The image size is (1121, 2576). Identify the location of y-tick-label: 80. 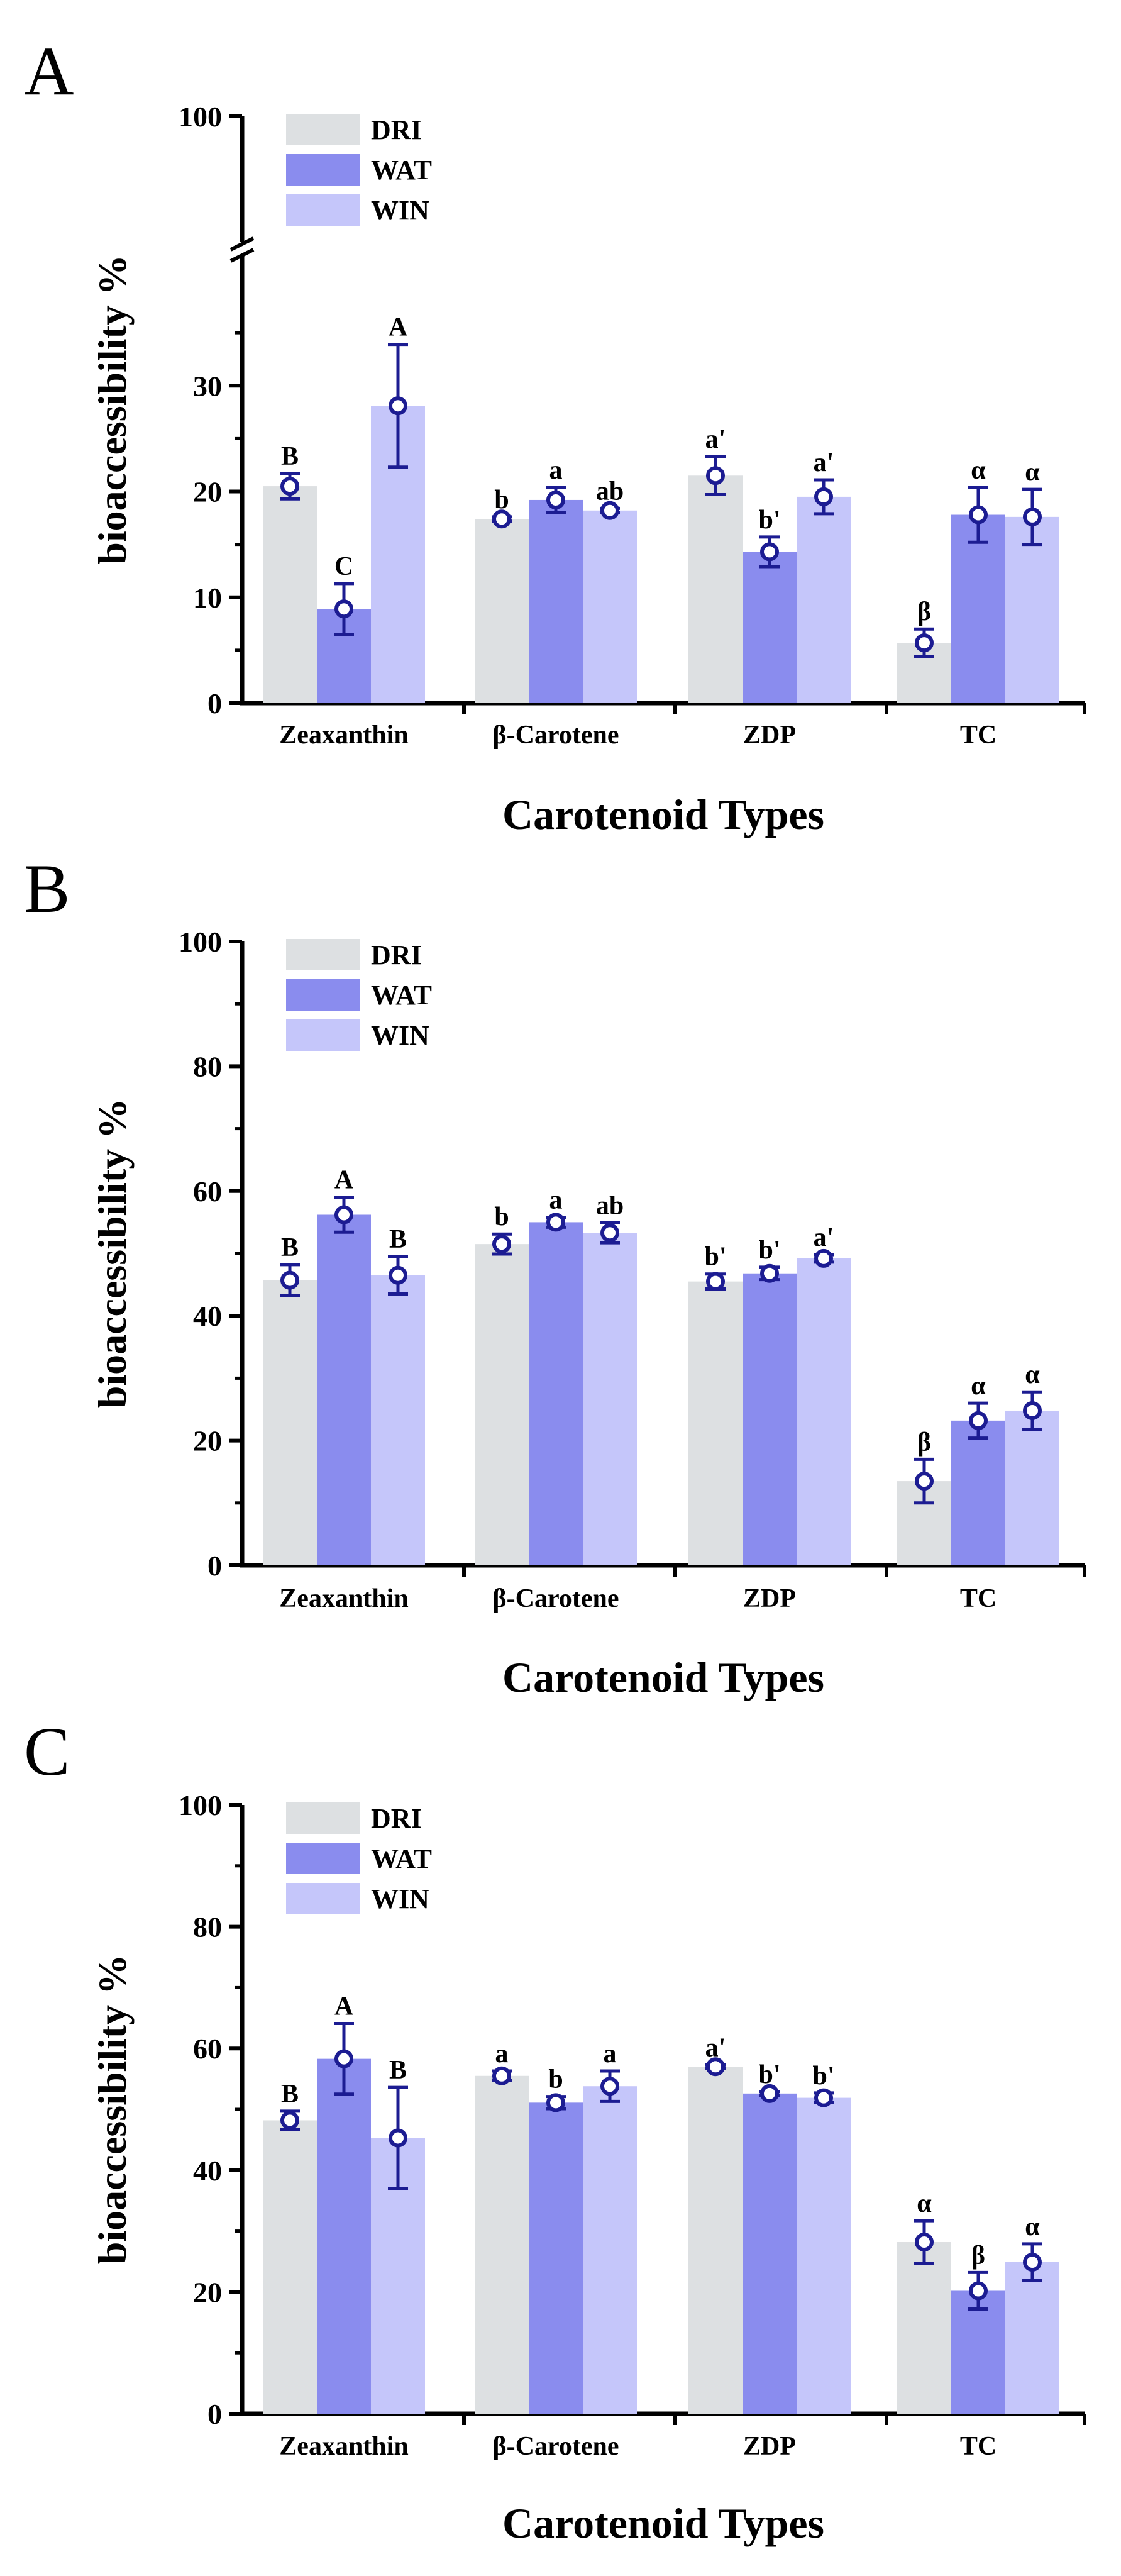
(207, 1066).